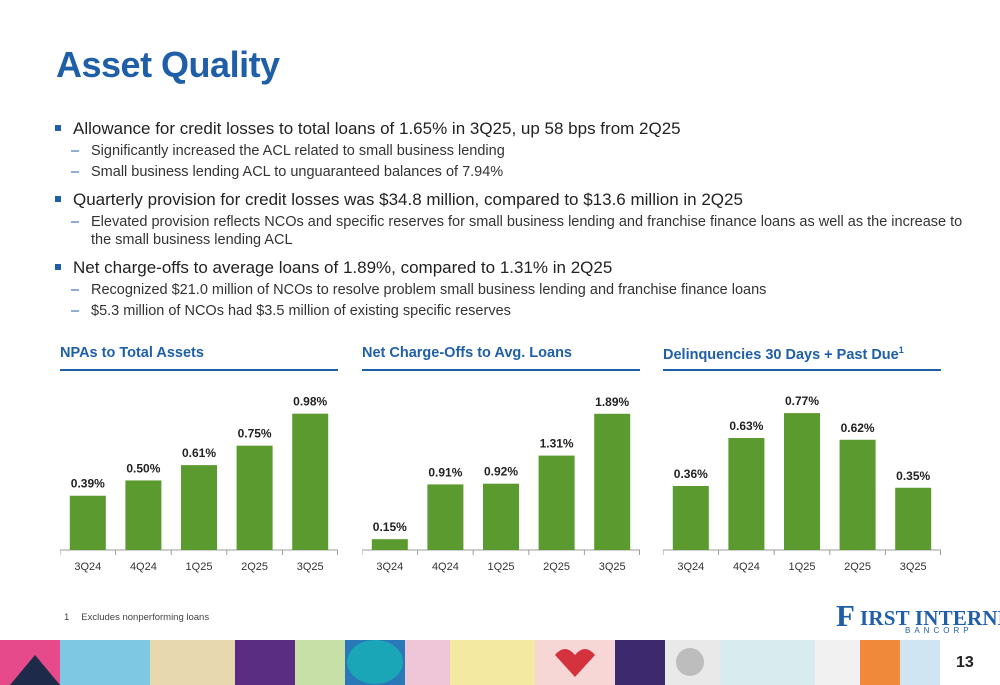  I want to click on data-label: 0.35%, so click(913, 476).